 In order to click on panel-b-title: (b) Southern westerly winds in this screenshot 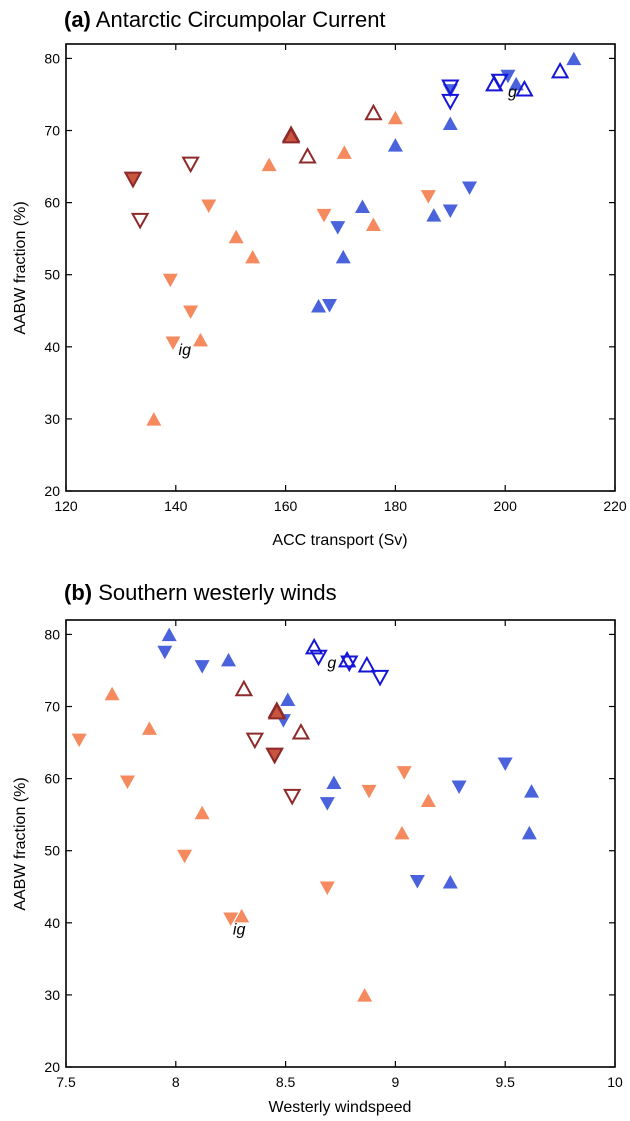, I will do `click(200, 592)`.